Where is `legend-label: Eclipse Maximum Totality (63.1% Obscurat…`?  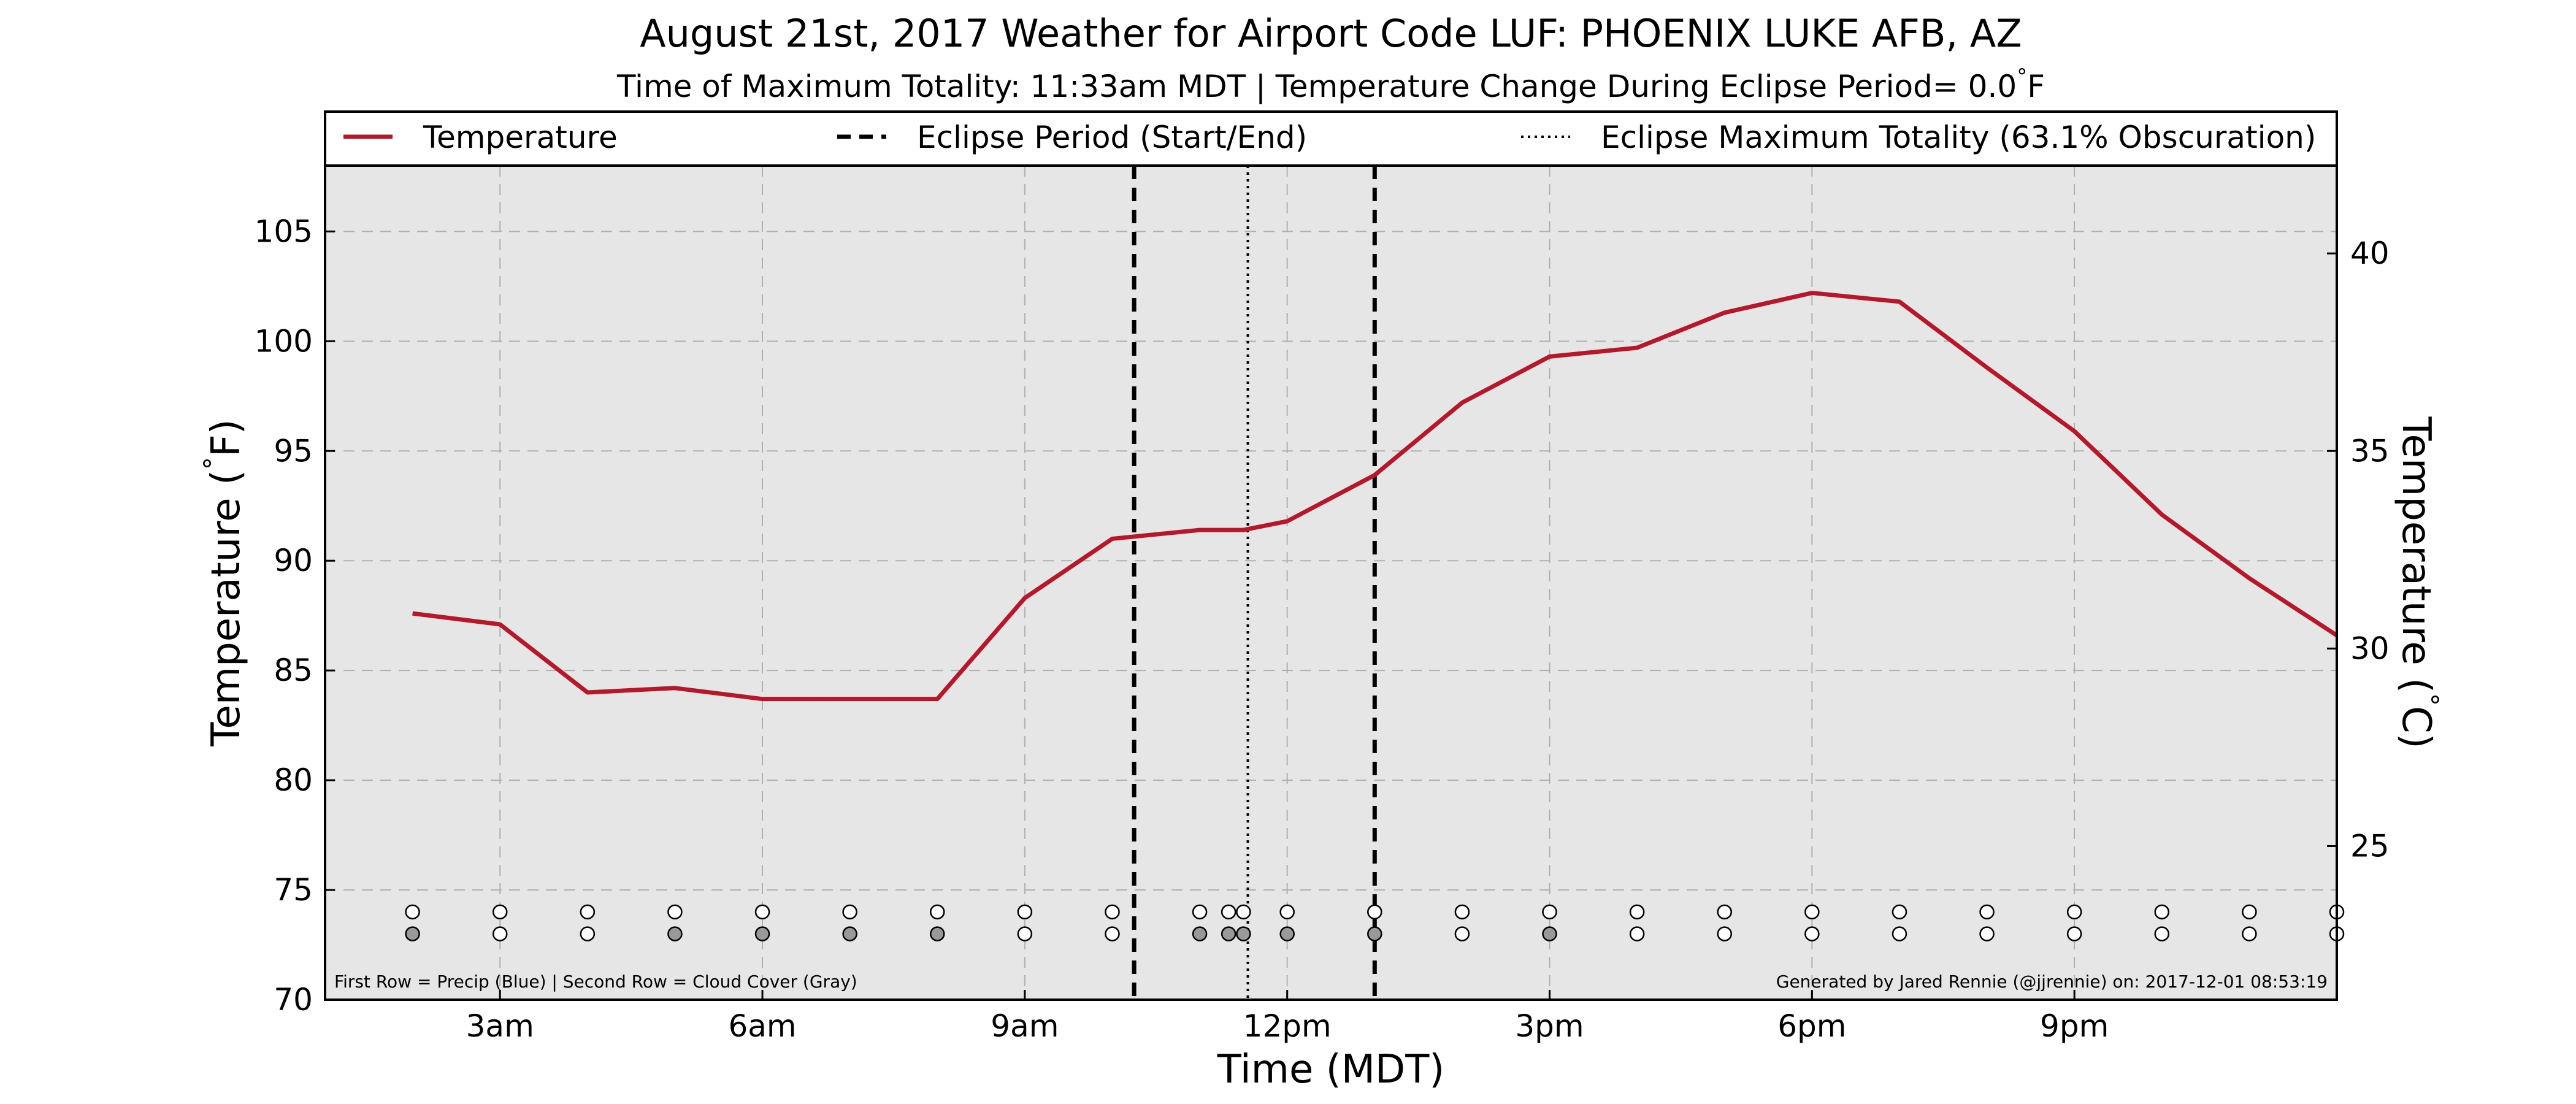 legend-label: Eclipse Maximum Totality (63.1% Obscurat… is located at coordinates (1958, 137).